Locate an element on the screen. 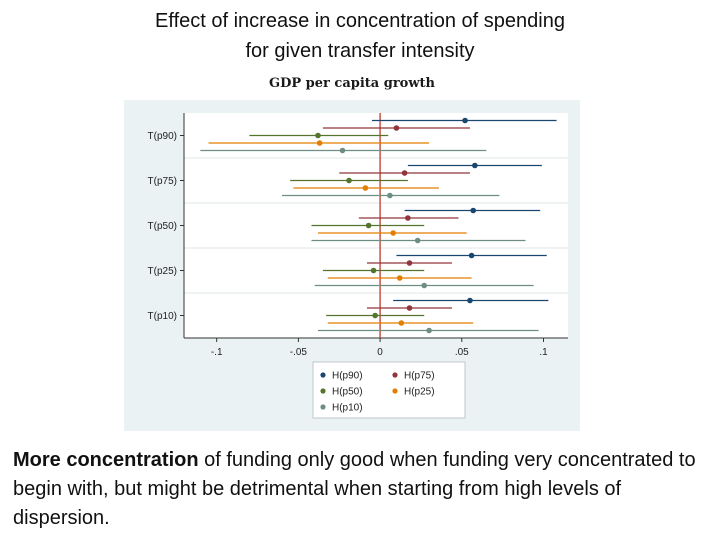  chart-title: GDP per capita growth is located at coordinates (352, 83).